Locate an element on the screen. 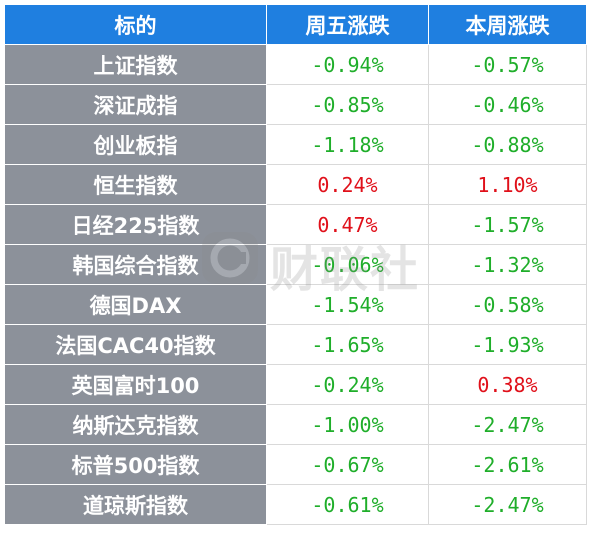 This screenshot has width=591, height=533. table-row: 德国DAX -1.54% -0.58% is located at coordinates (295, 304).